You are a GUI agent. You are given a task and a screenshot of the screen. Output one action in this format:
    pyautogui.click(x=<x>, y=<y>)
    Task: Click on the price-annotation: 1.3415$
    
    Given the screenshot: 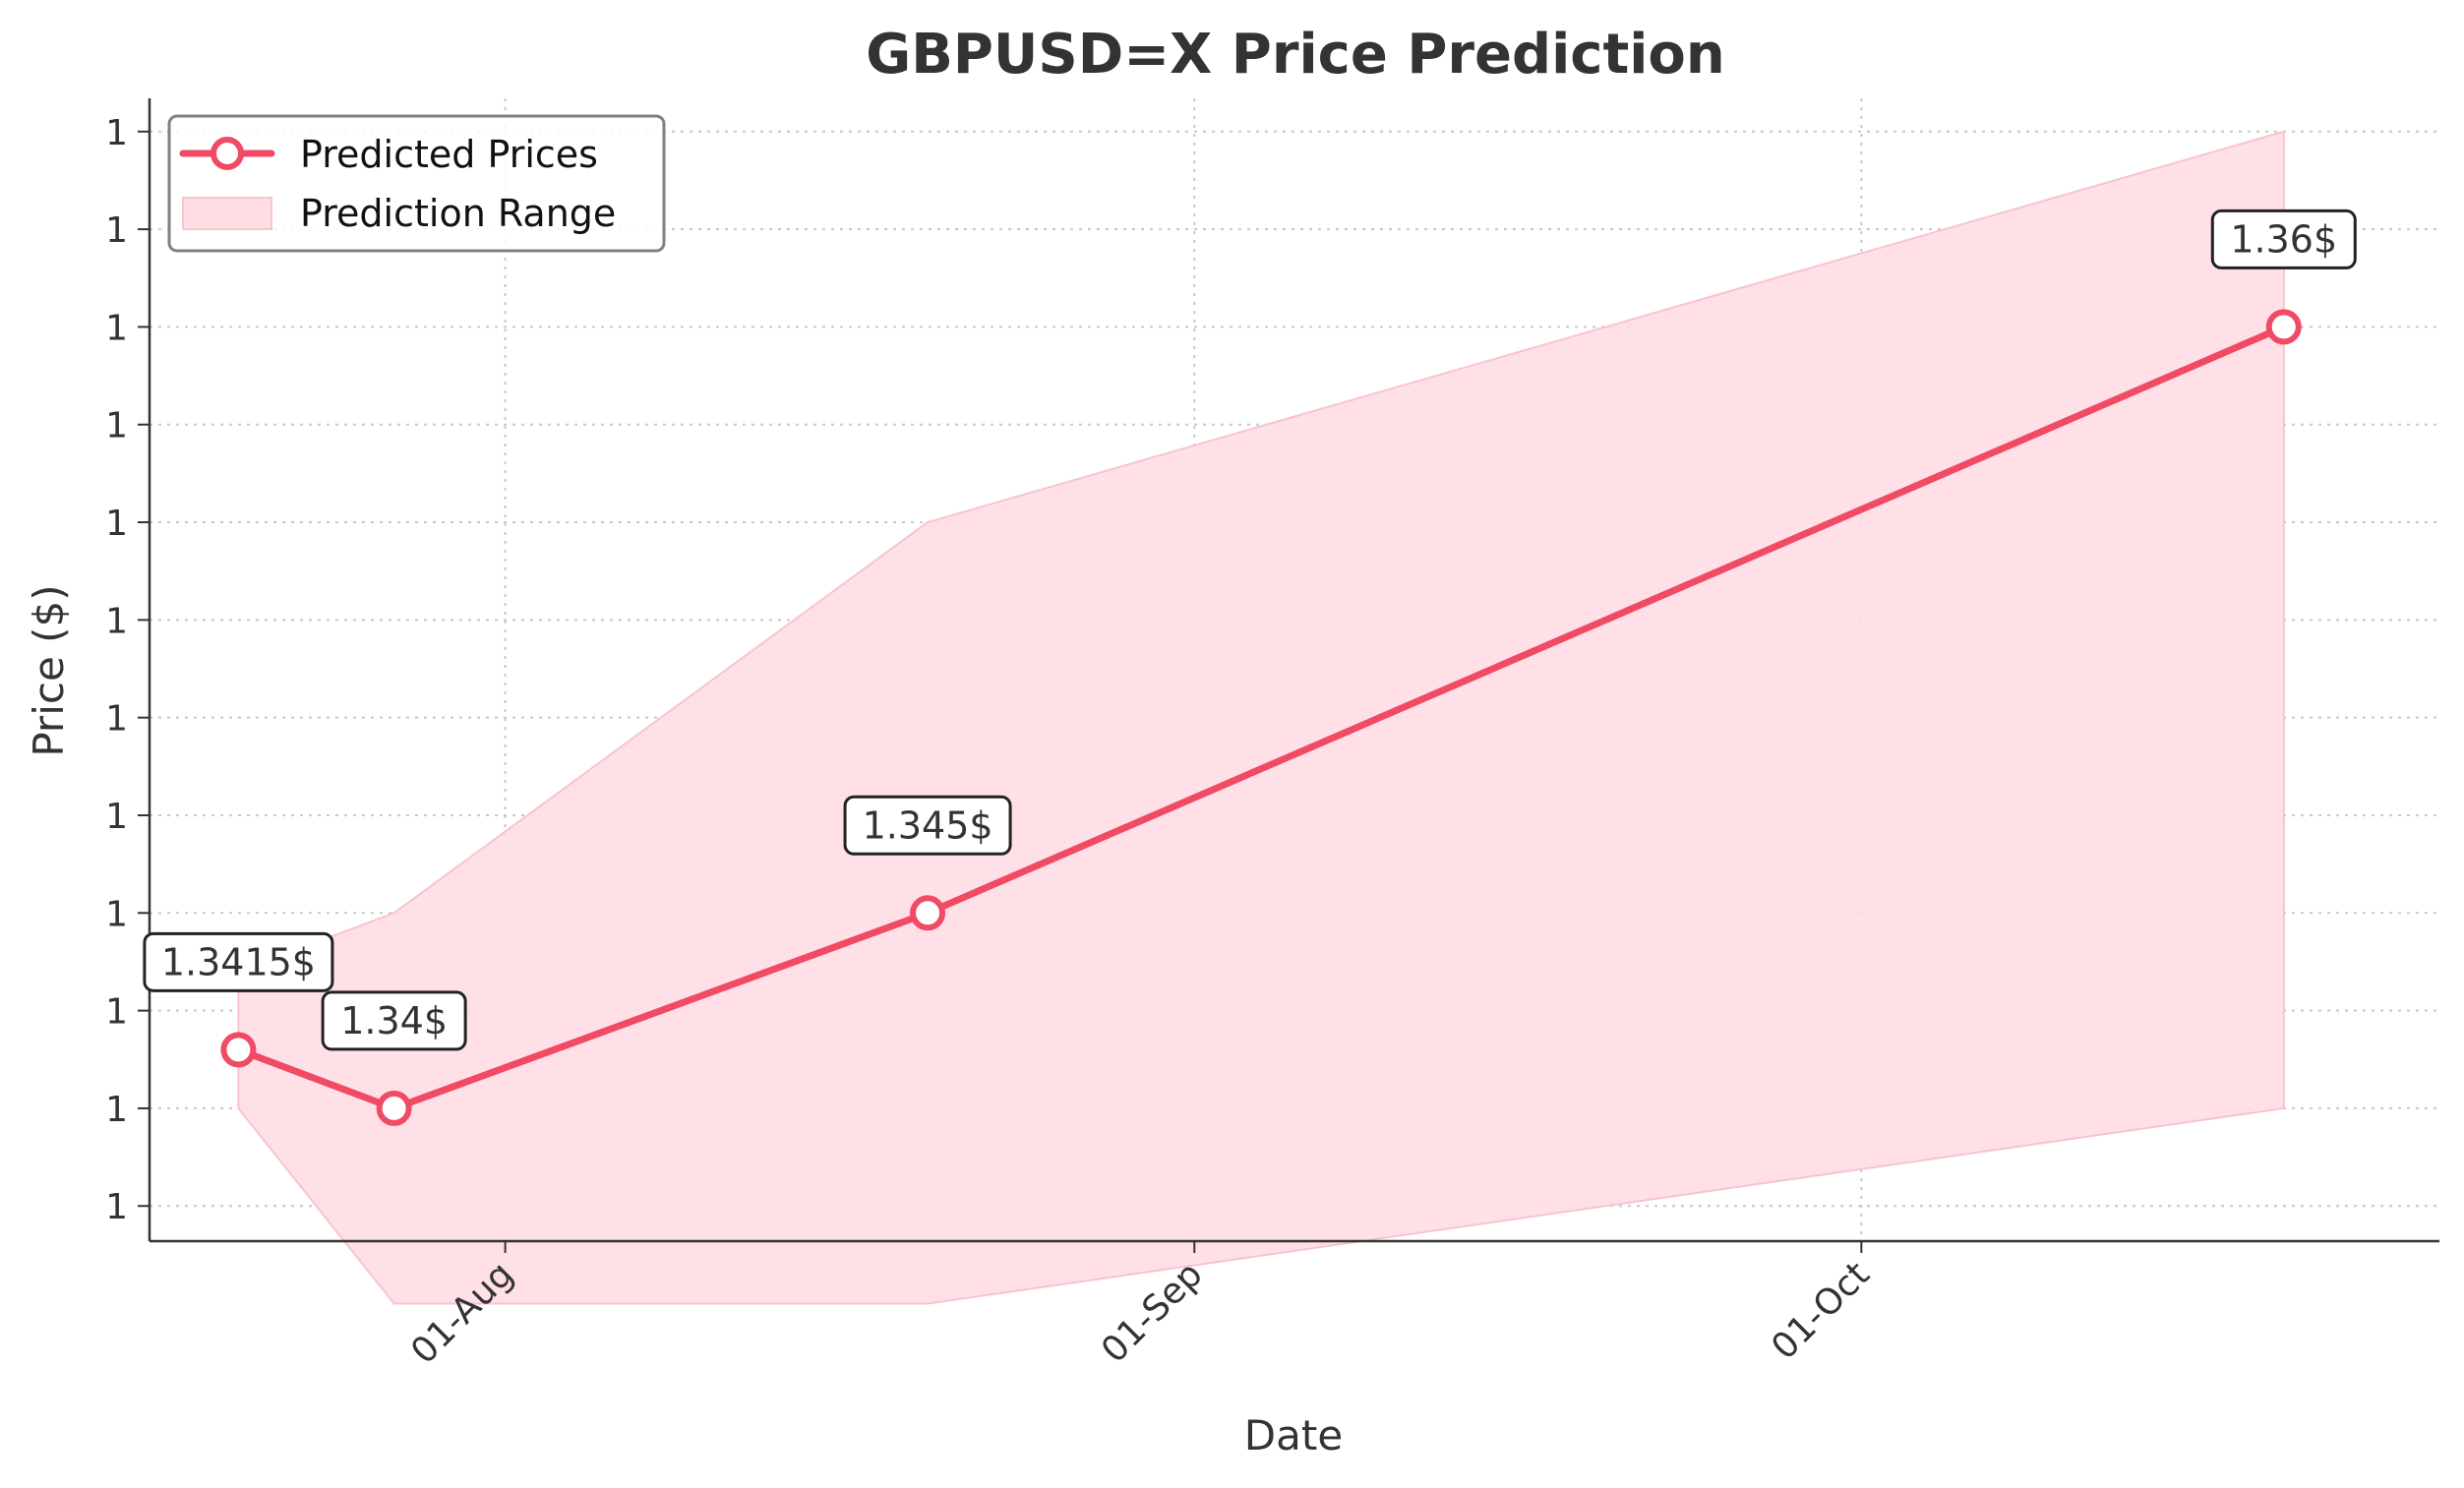 What is the action you would take?
    pyautogui.click(x=239, y=961)
    